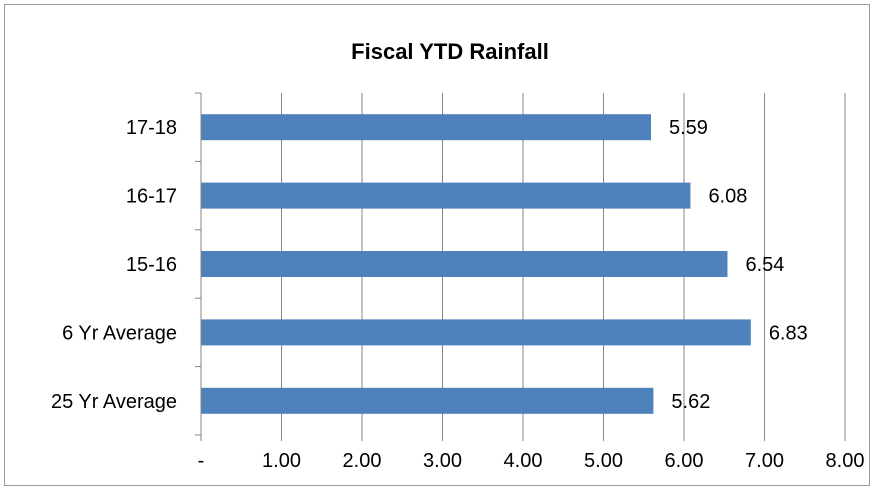 Image resolution: width=875 pixels, height=490 pixels. Describe the element at coordinates (362, 461) in the screenshot. I see `x-tick-label: 2.00` at that location.